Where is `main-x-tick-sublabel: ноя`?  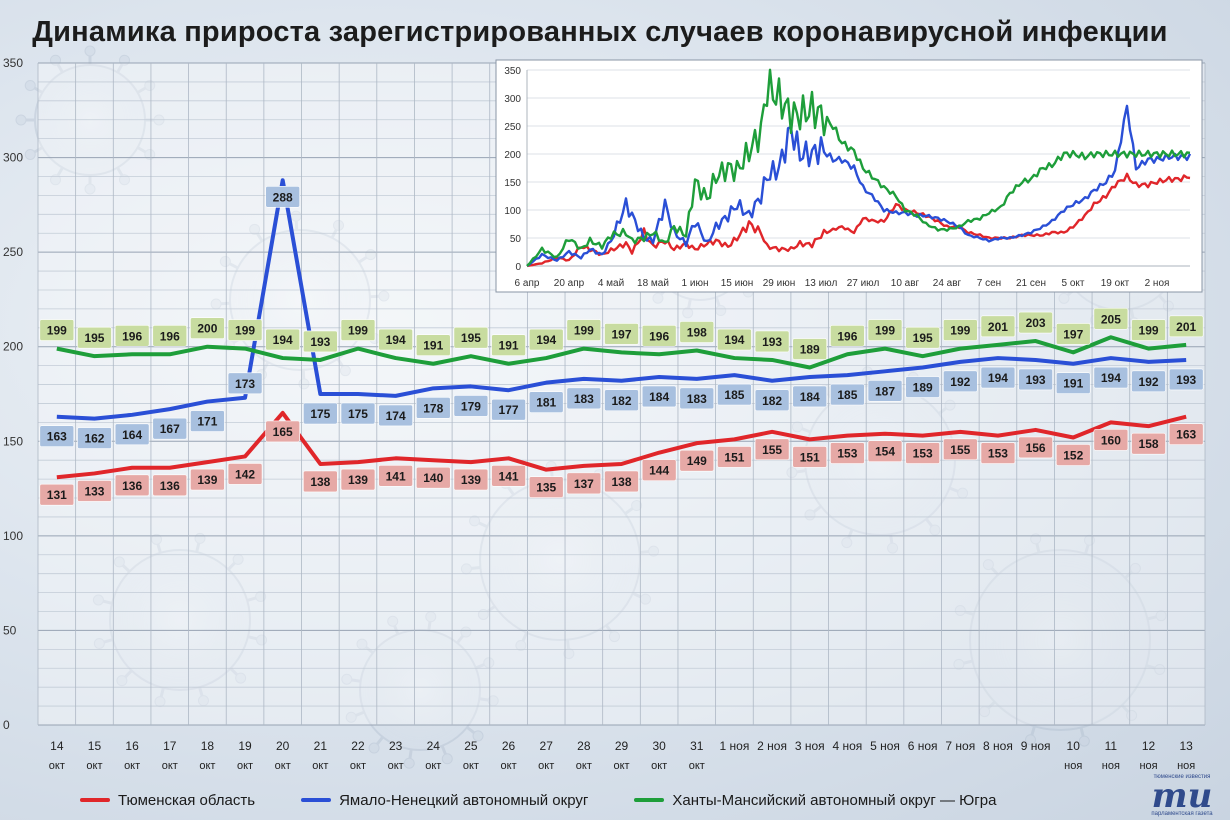 main-x-tick-sublabel: ноя is located at coordinates (1111, 766).